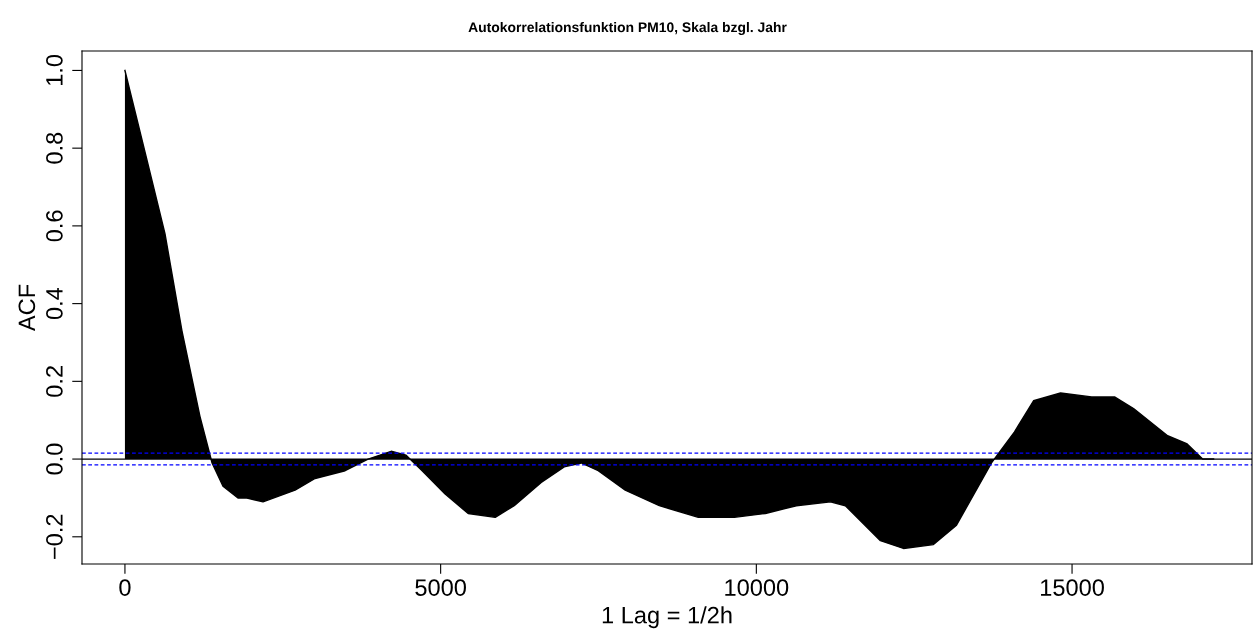  Describe the element at coordinates (125, 587) in the screenshot. I see `x-tick-label: 0` at that location.